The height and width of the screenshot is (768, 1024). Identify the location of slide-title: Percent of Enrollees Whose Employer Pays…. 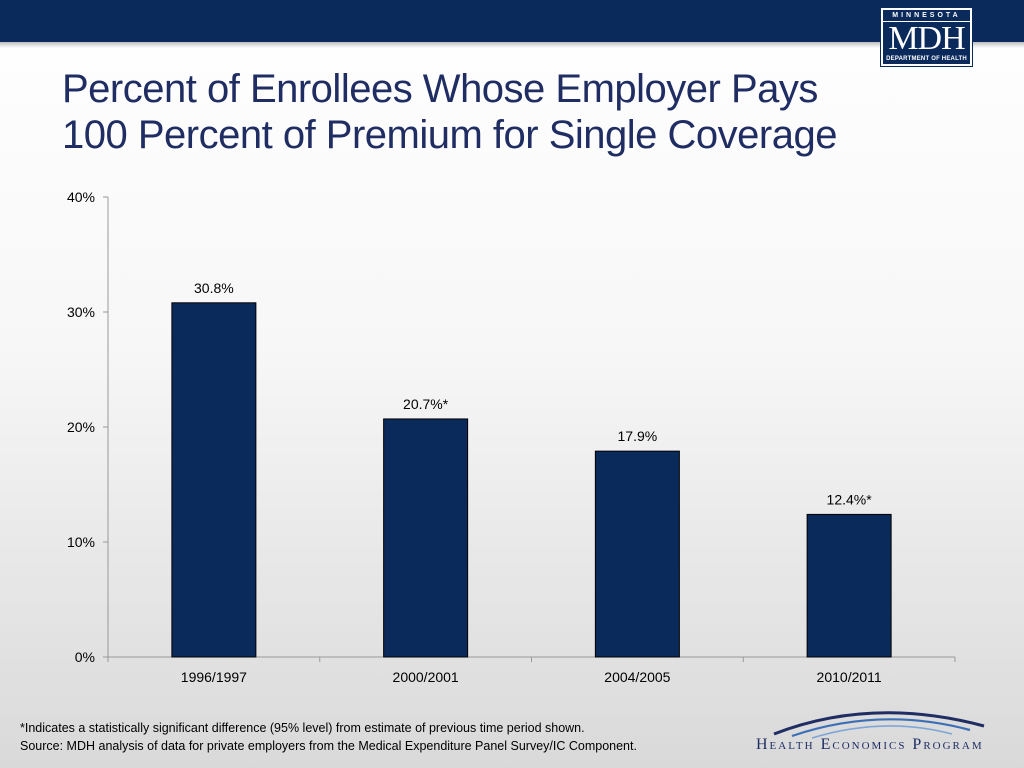
(502, 112).